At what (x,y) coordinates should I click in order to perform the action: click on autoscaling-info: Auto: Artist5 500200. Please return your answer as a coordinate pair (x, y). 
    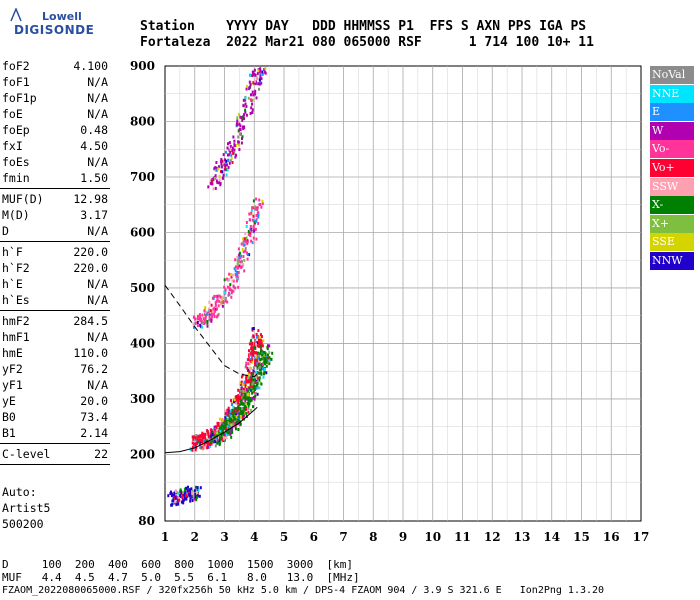
    Looking at the image, I should click on (26, 508).